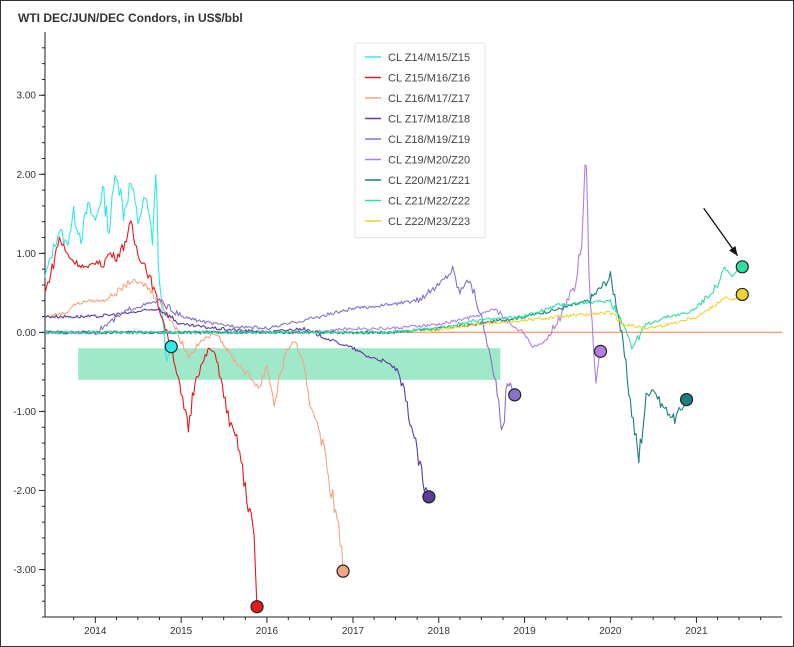 This screenshot has width=794, height=647. I want to click on y-tick-label: 2.00, so click(27, 175).